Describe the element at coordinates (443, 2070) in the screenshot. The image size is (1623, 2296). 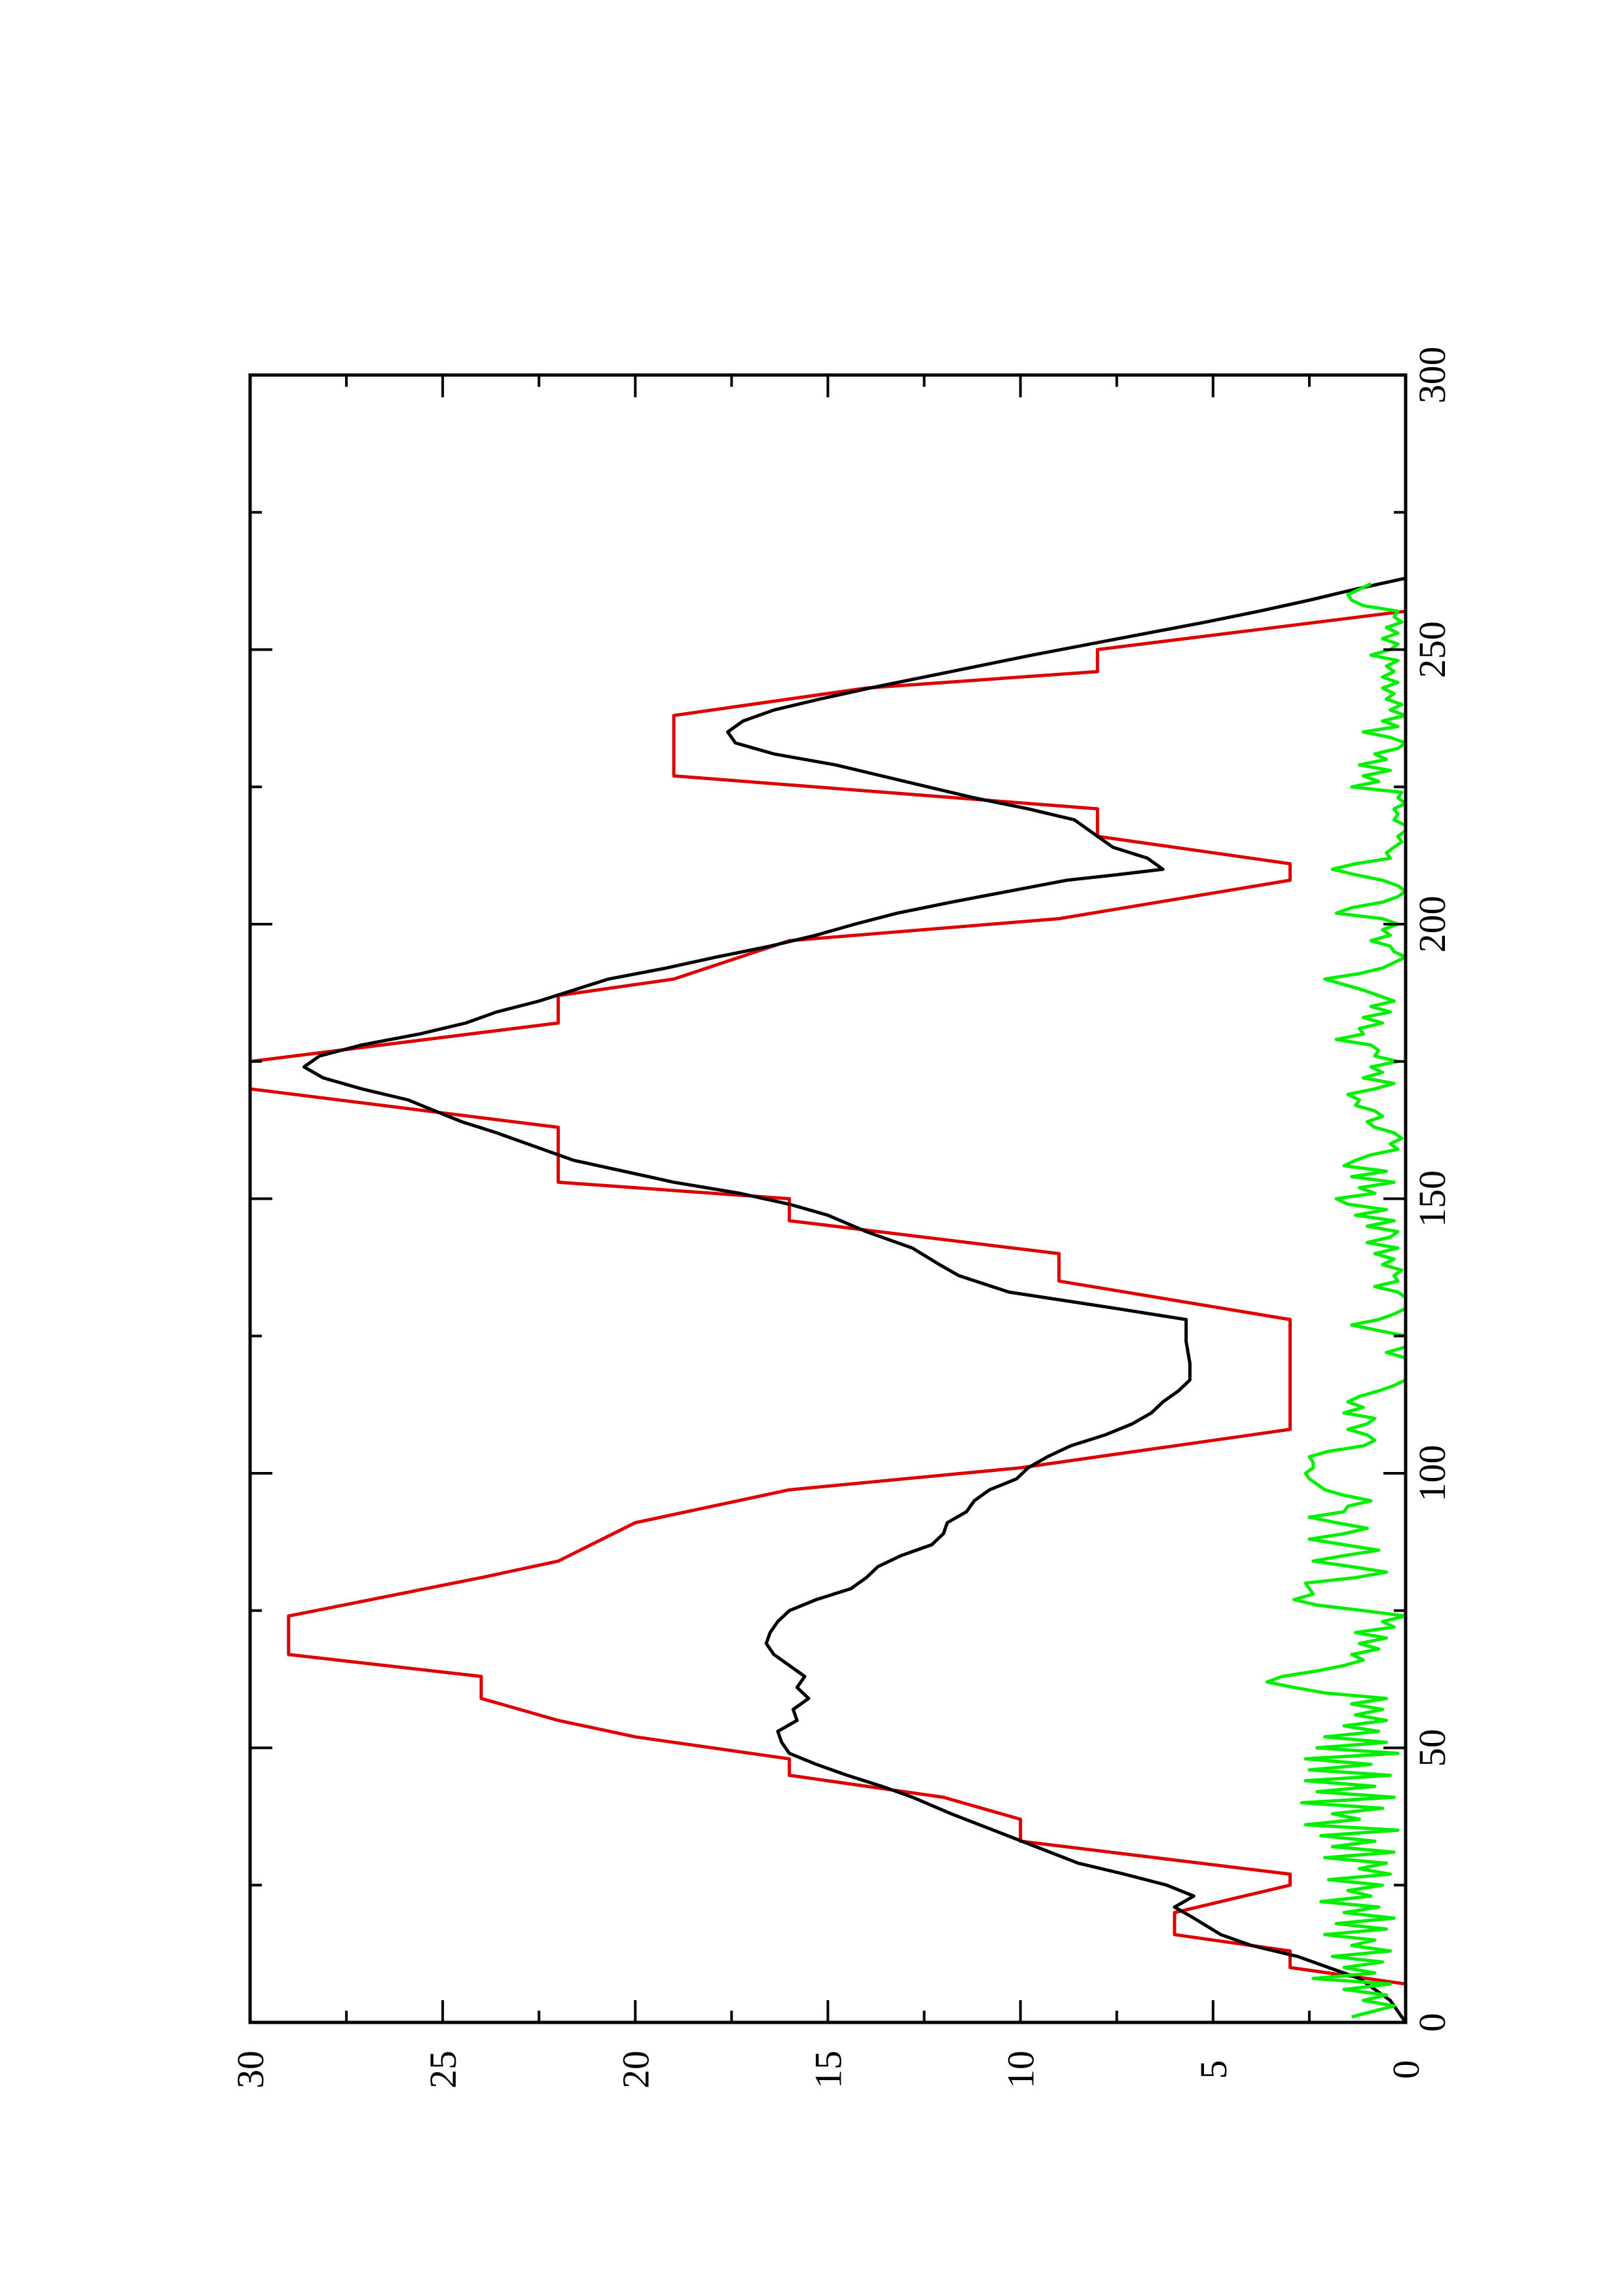
I see `y-tick-label: 25` at that location.